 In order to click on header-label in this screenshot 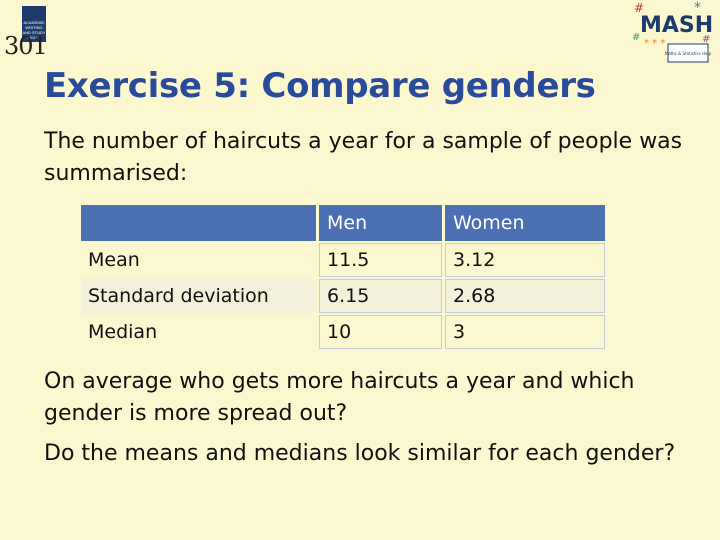, I will do `click(198, 223)`.